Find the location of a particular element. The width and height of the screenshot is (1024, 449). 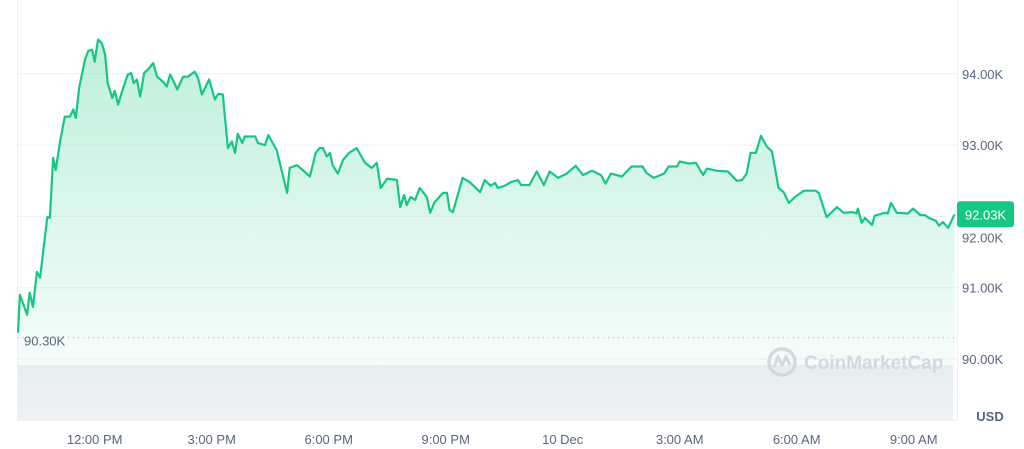

x-tick-label: 9:00 AM is located at coordinates (914, 439).